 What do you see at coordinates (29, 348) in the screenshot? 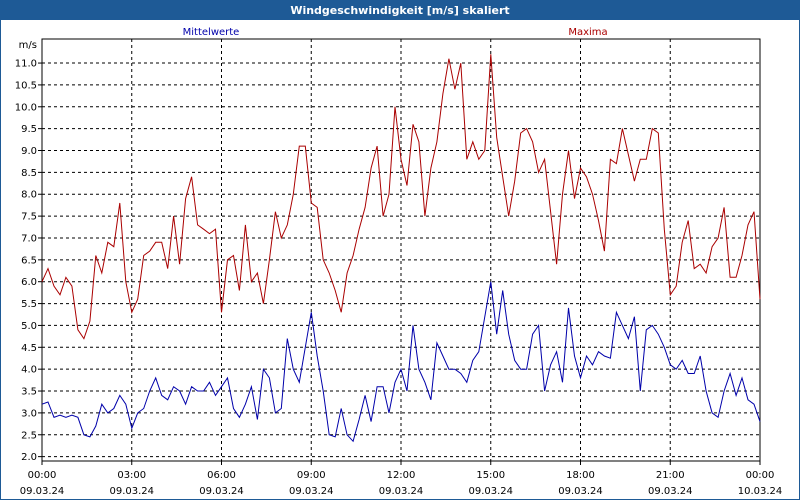
I see `y-tick-label: 4.5` at bounding box center [29, 348].